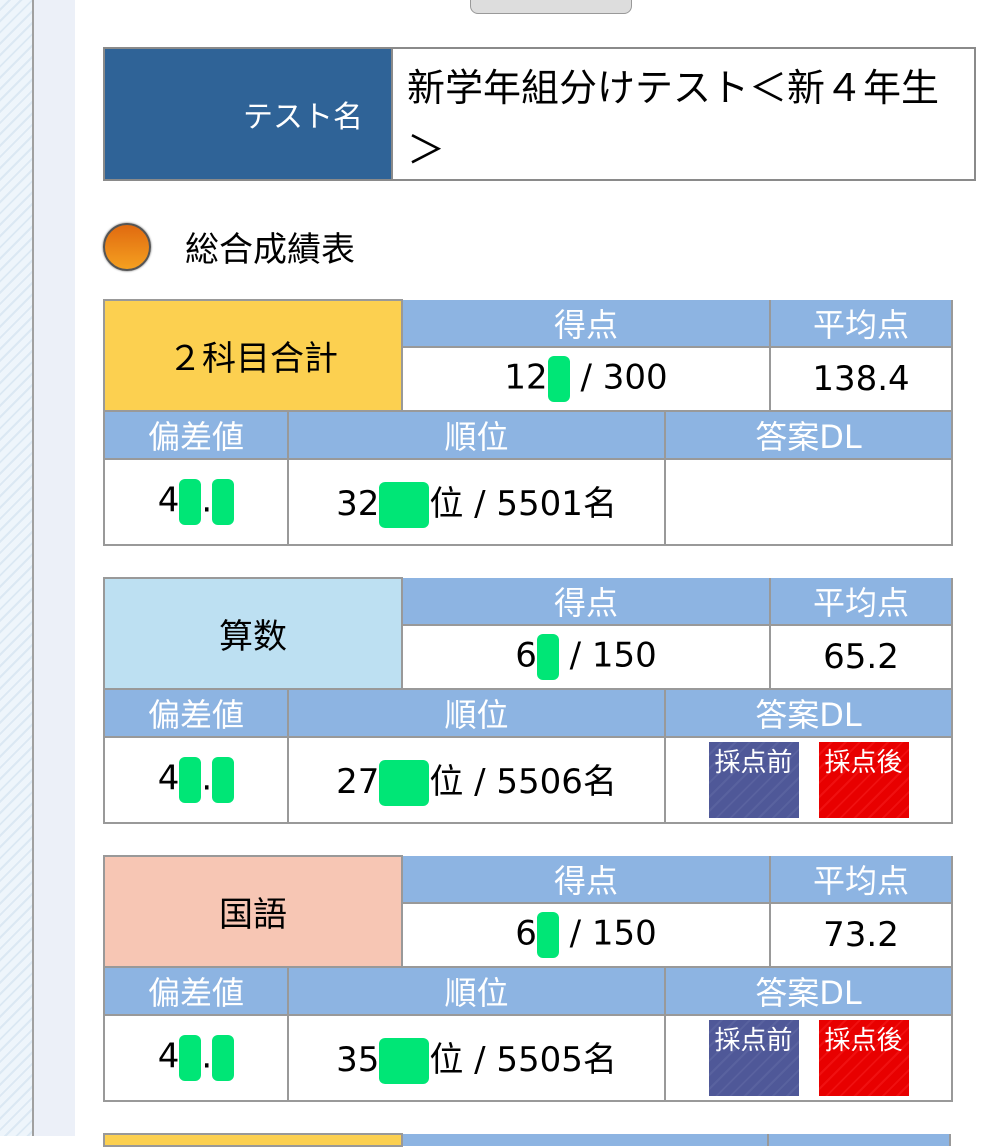 Image resolution: width=1005 pixels, height=1147 pixels. I want to click on test-name-label: テスト名, so click(249, 114).